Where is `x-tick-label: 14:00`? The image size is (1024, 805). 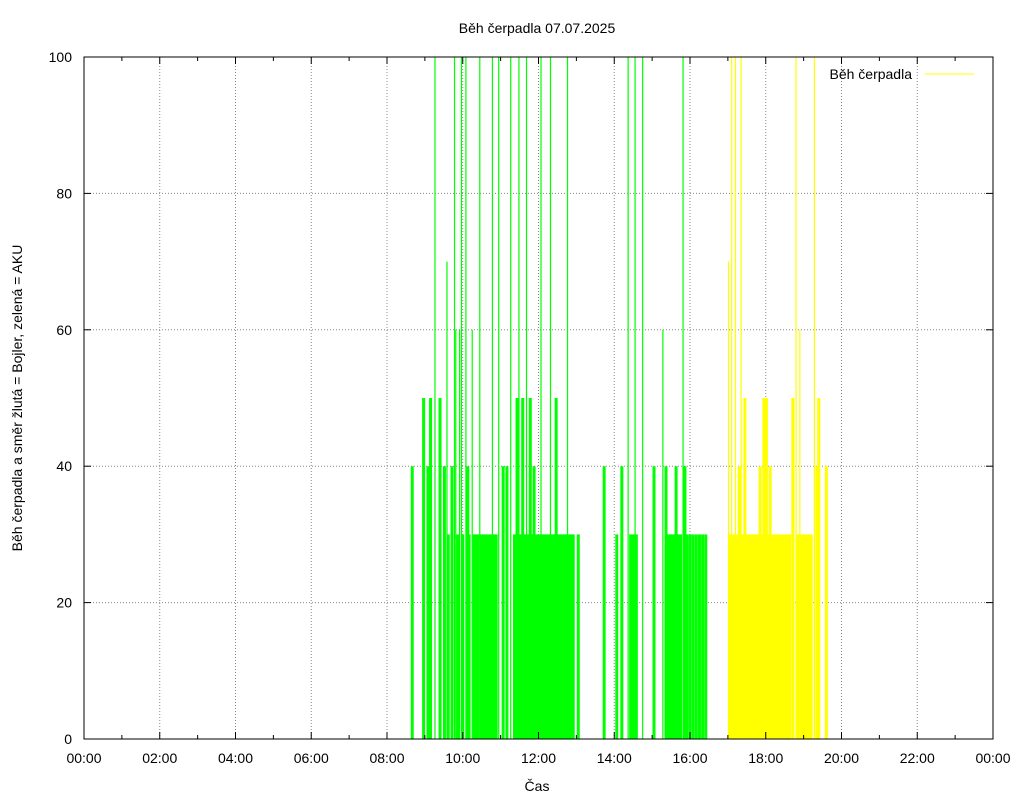 x-tick-label: 14:00 is located at coordinates (614, 758).